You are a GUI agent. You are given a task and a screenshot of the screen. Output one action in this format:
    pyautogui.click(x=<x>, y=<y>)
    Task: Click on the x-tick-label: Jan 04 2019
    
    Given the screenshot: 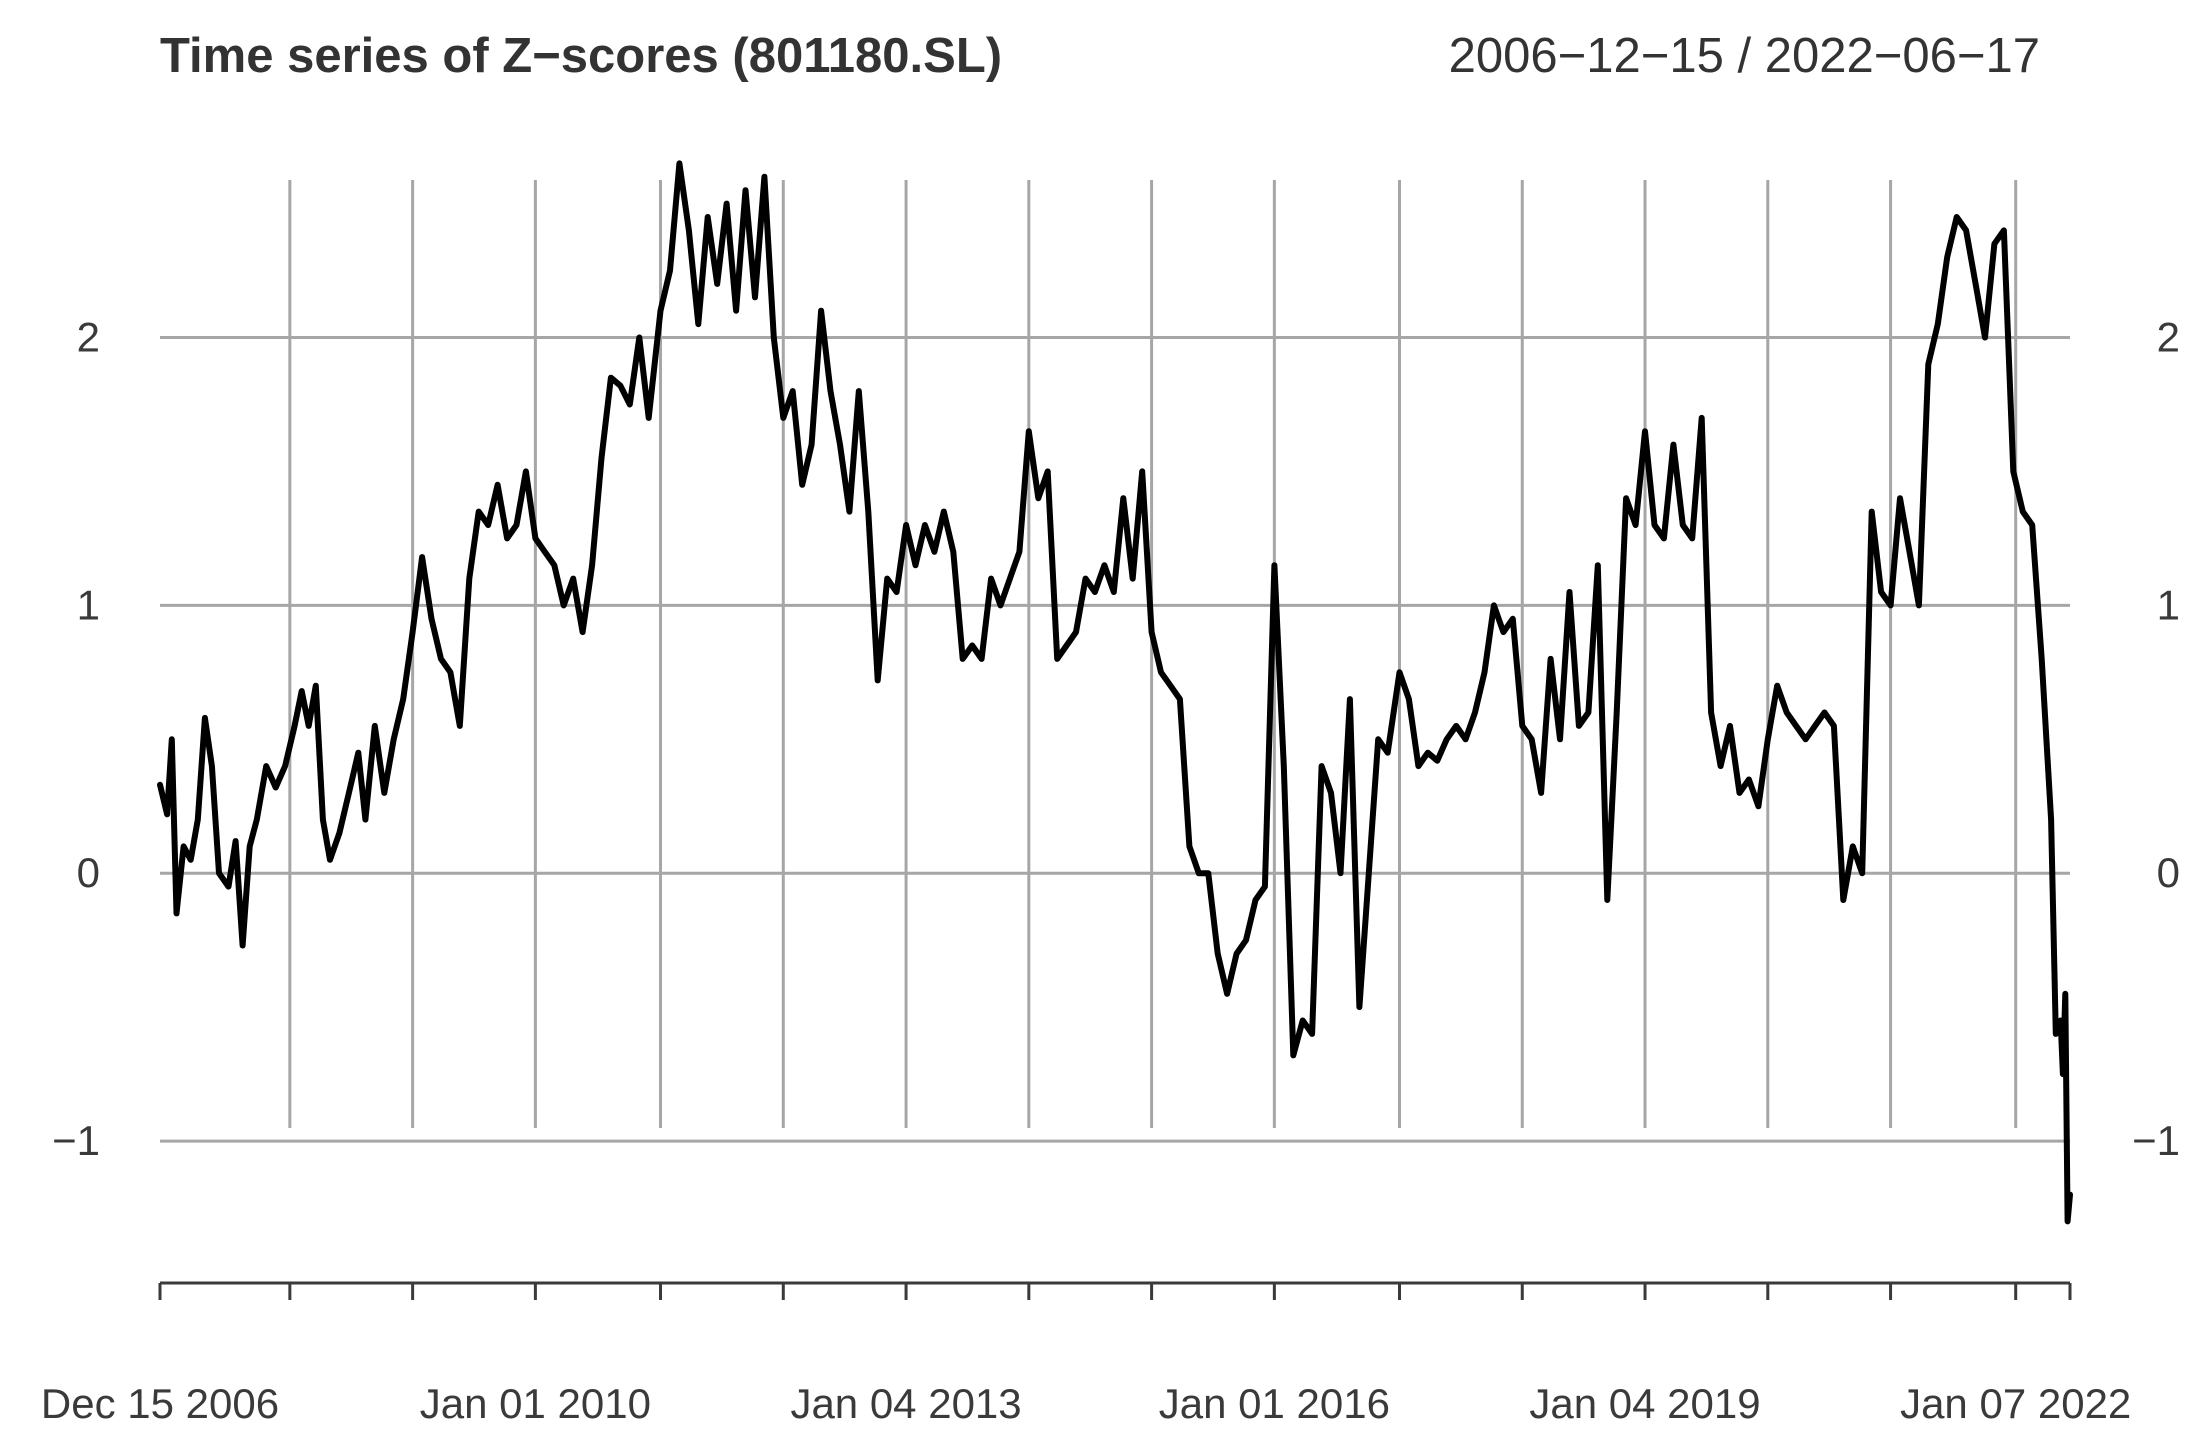 What is the action you would take?
    pyautogui.click(x=1644, y=1403)
    